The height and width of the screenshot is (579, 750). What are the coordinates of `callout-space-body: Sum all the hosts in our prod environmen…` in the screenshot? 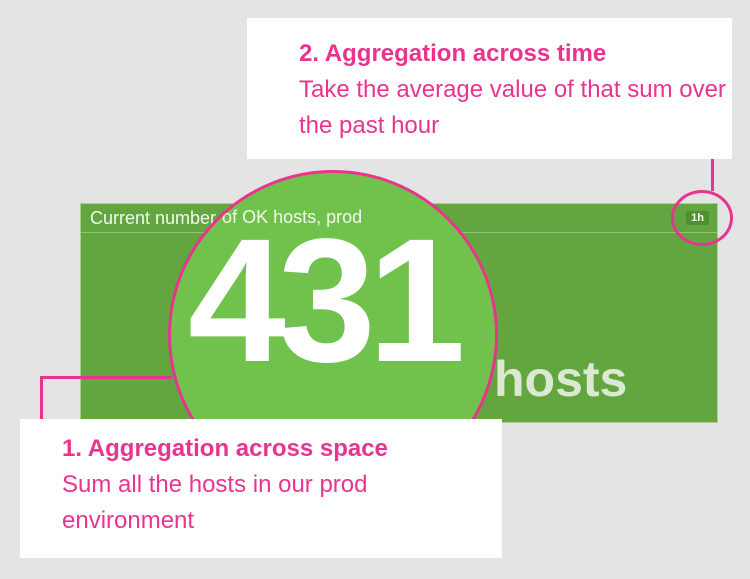 It's located at (215, 502).